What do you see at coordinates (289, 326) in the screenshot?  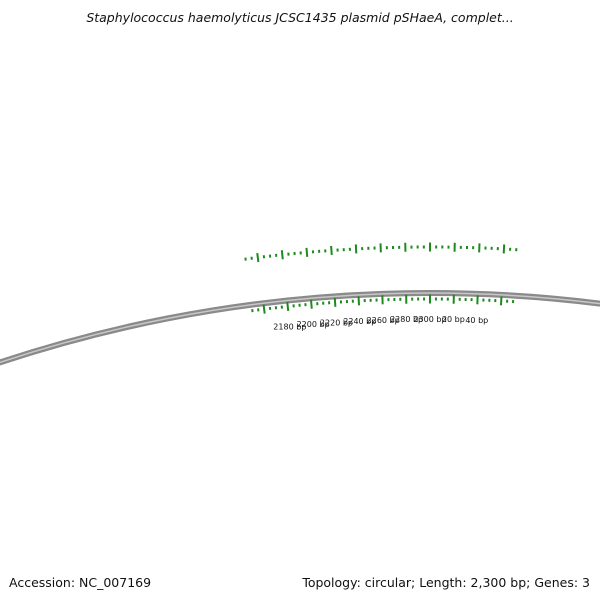 I see `ruler-label: 2180 bp` at bounding box center [289, 326].